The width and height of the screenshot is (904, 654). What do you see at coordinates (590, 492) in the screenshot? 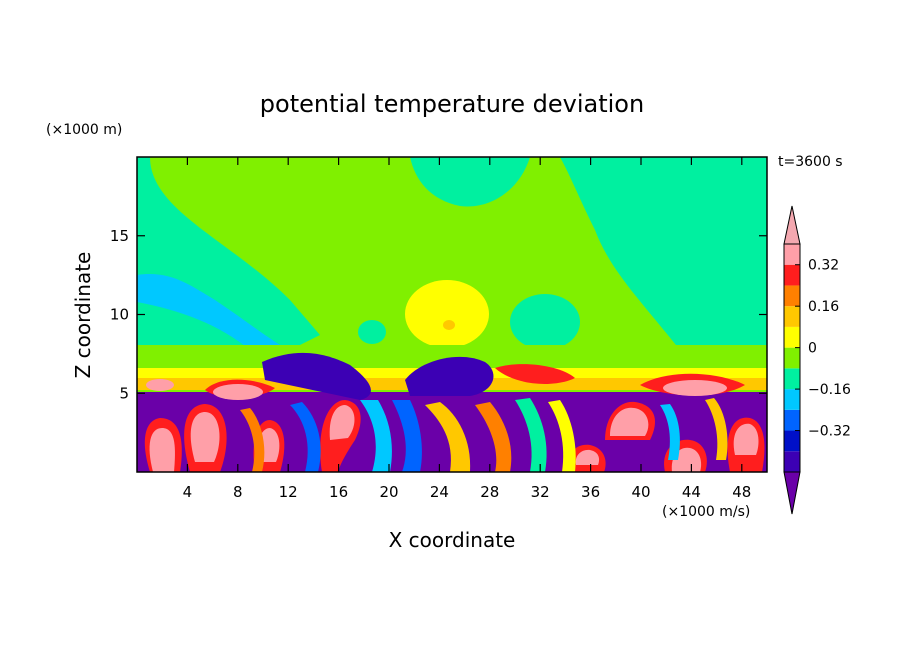
I see `x-tick-label: 36` at bounding box center [590, 492].